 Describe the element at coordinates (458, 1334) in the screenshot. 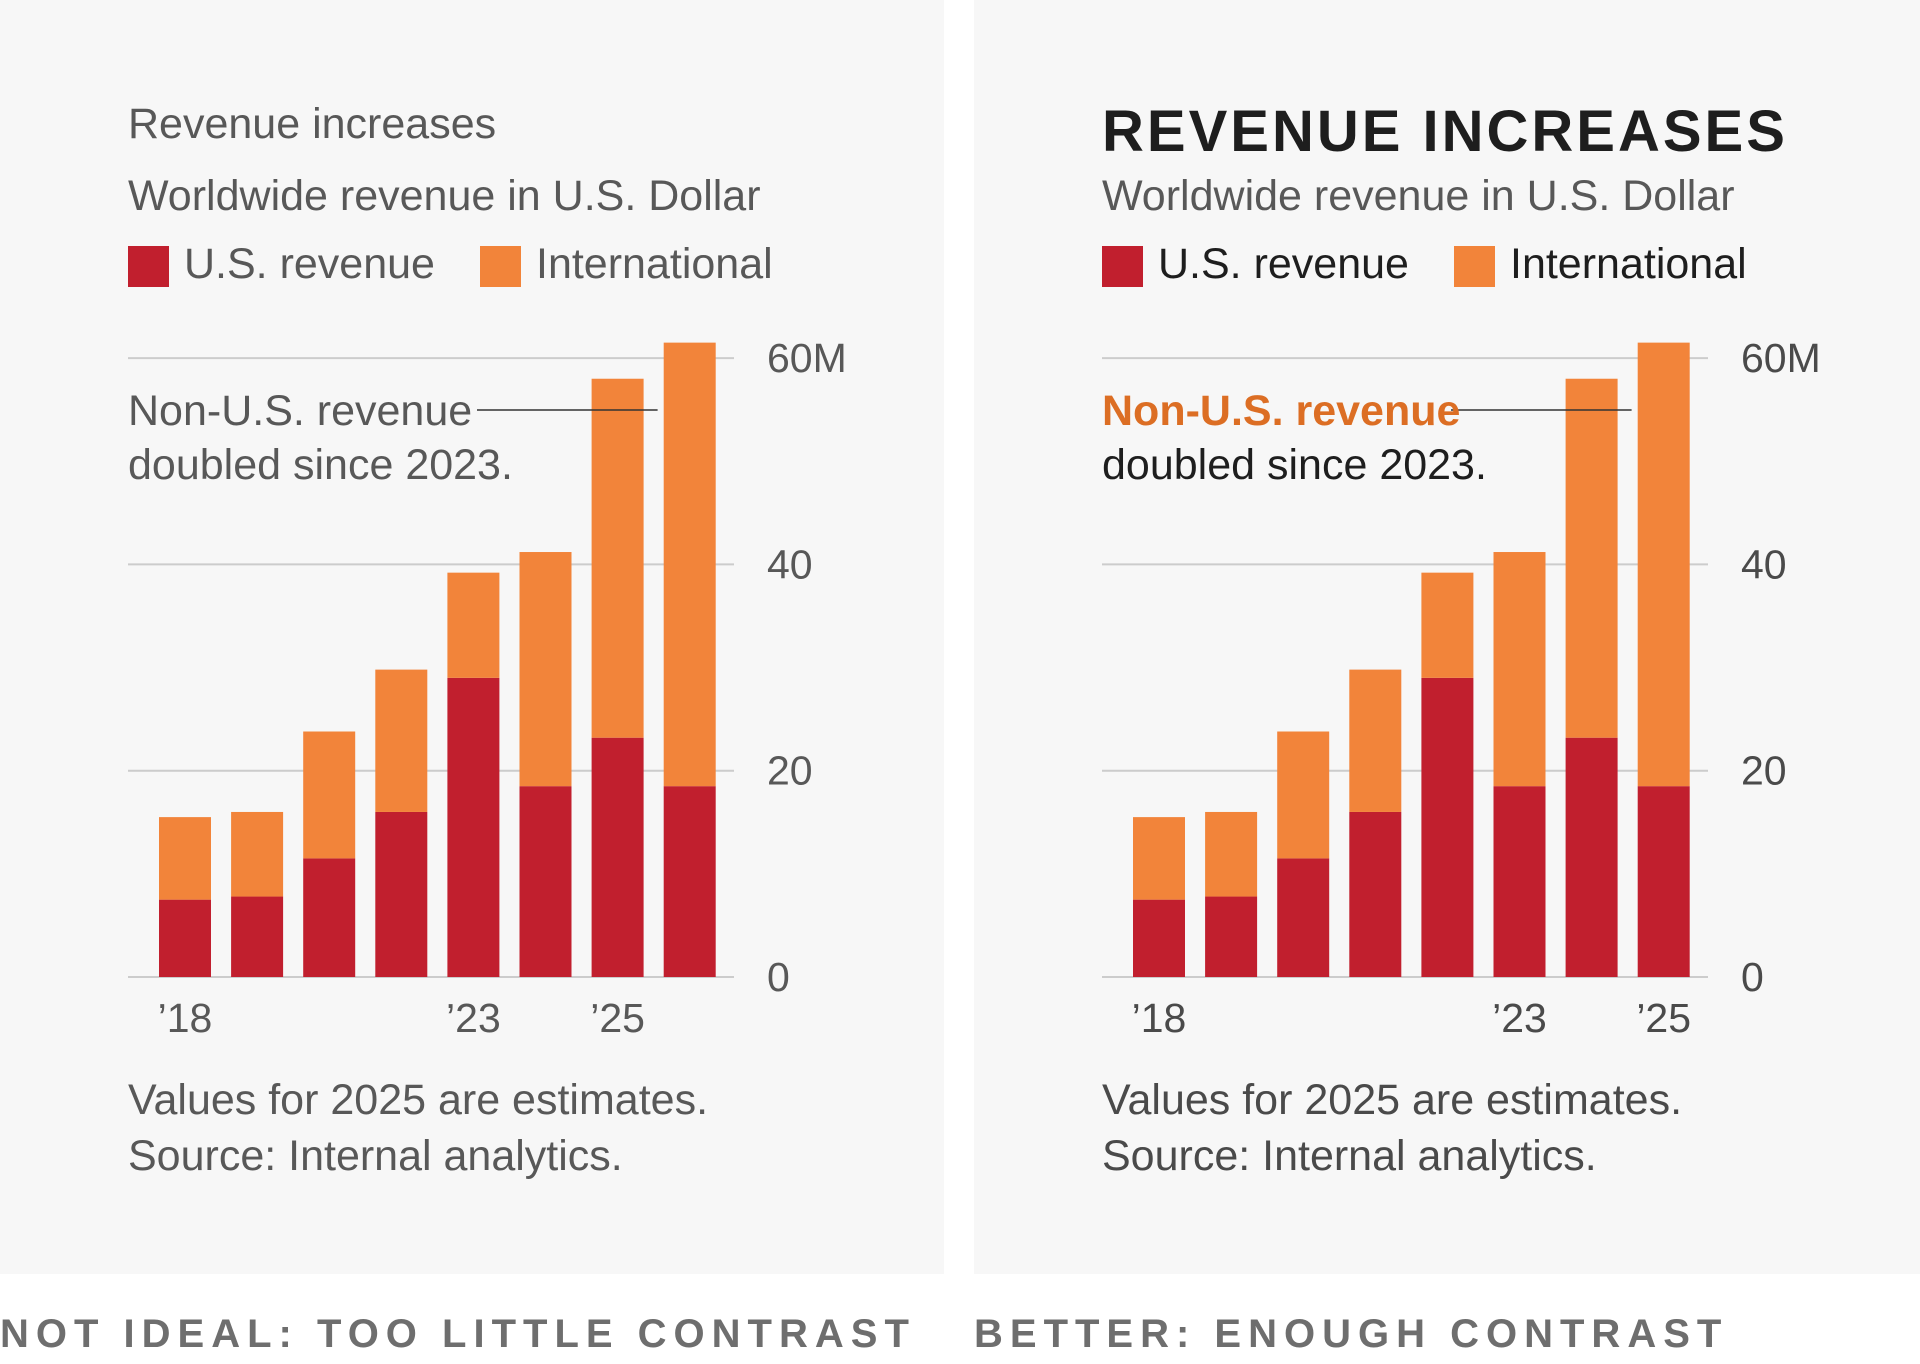

I see `caption-not-ideal: NOT IDEAL: TOO LITTLE CONTRAST` at that location.